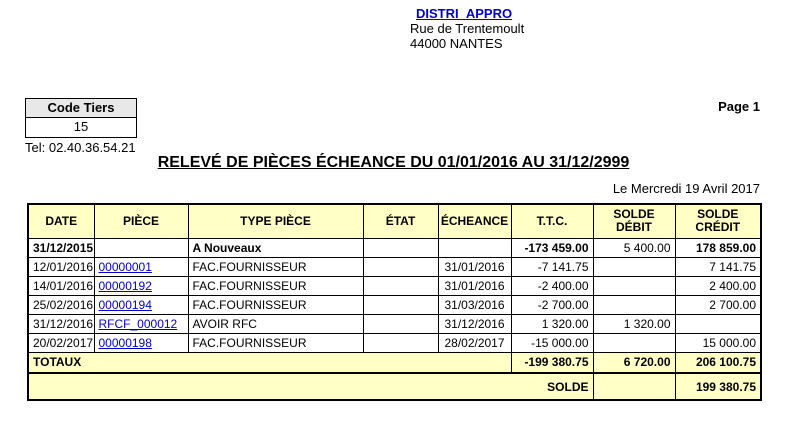  I want to click on code-tiers-header: Code Tiers, so click(81, 108).